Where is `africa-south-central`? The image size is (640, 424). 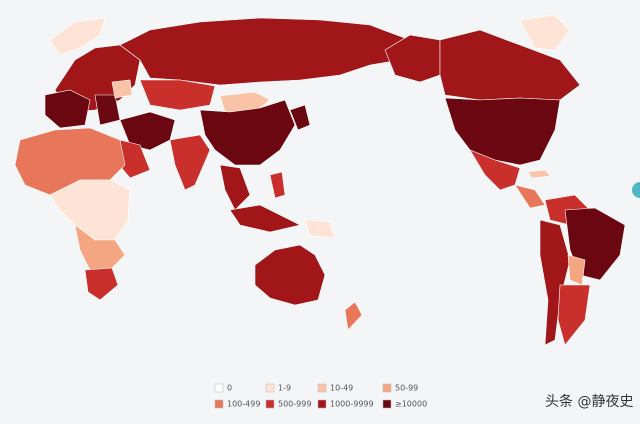 africa-south-central is located at coordinates (100, 247).